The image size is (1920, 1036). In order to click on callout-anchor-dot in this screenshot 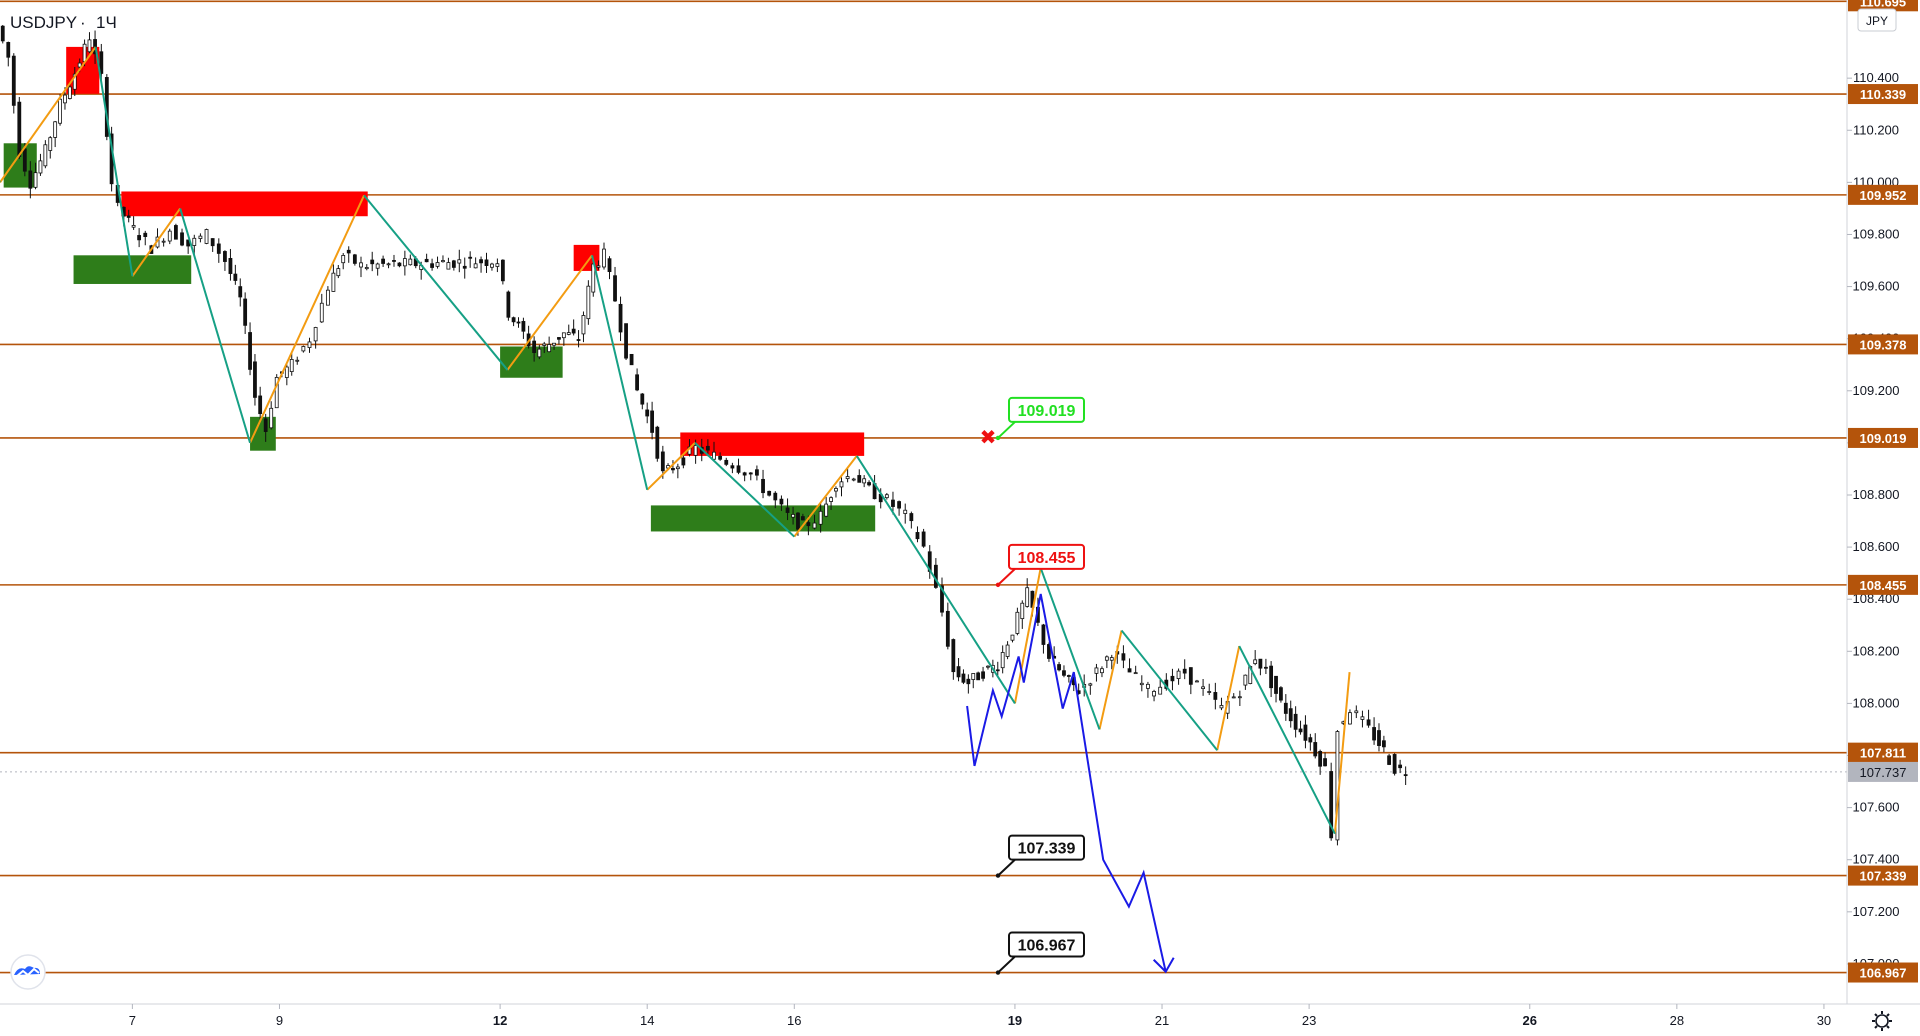, I will do `click(998, 438)`.